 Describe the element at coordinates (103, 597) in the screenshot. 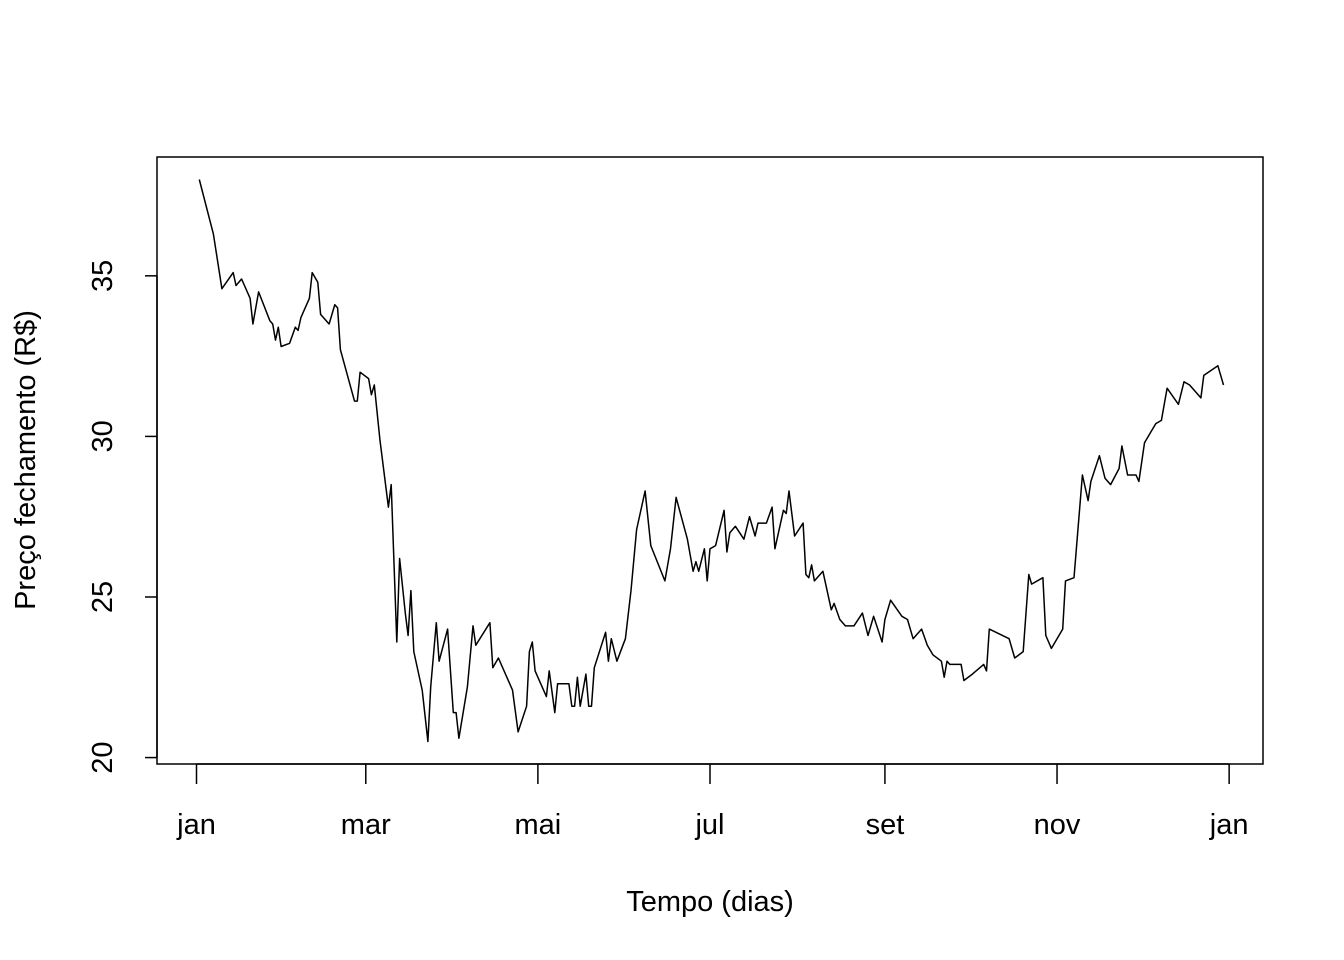

I see `y-tick-label: 25` at that location.